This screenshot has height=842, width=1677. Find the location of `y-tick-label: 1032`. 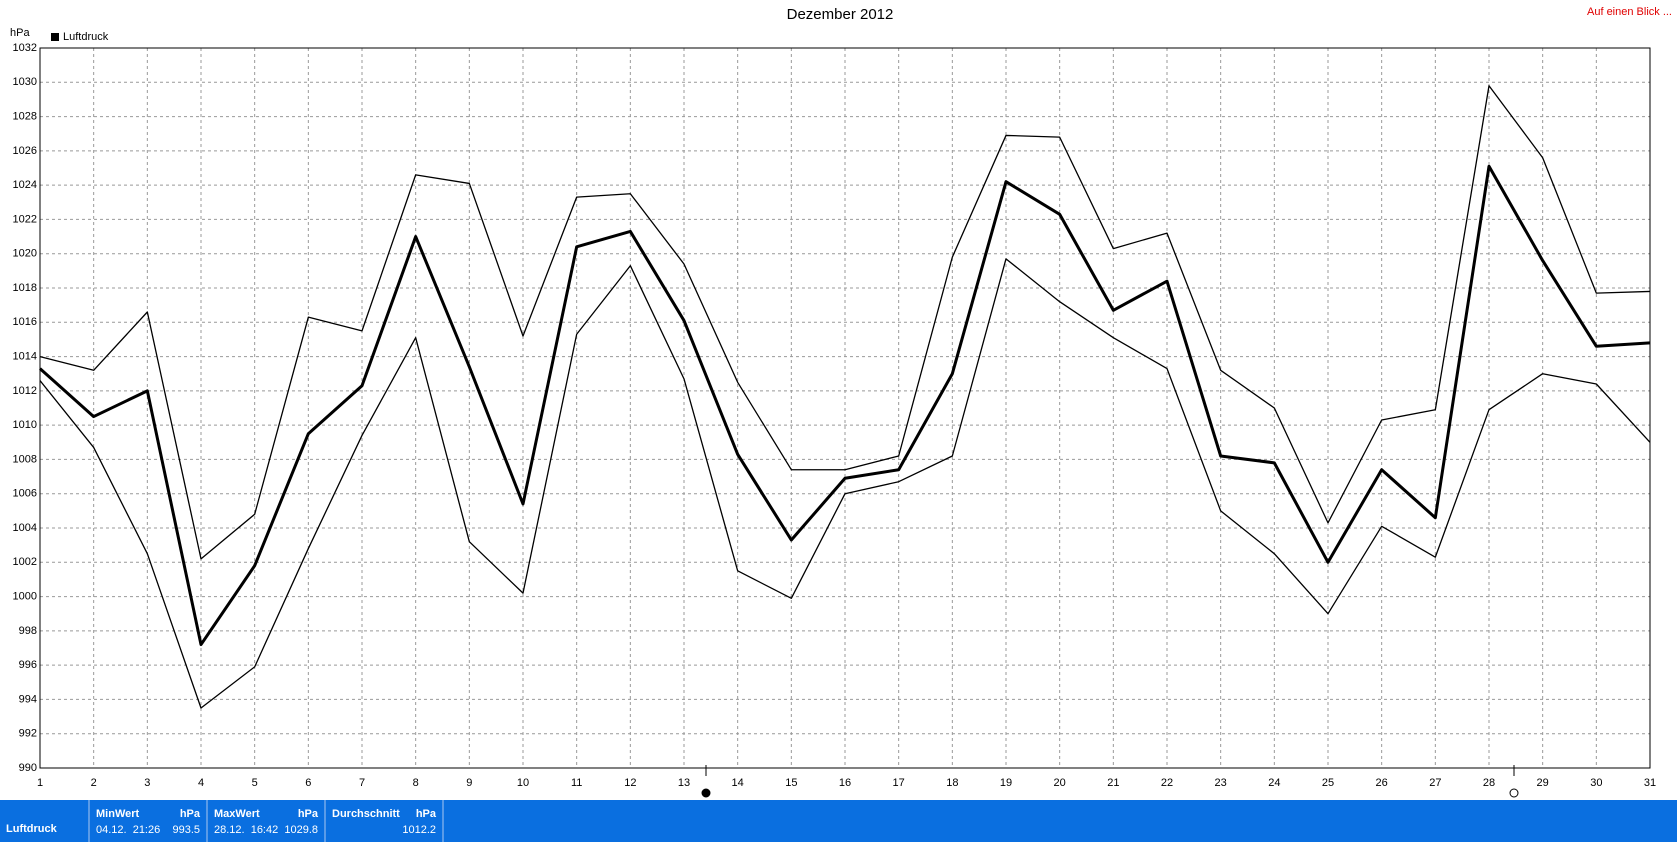

y-tick-label: 1032 is located at coordinates (25, 48).